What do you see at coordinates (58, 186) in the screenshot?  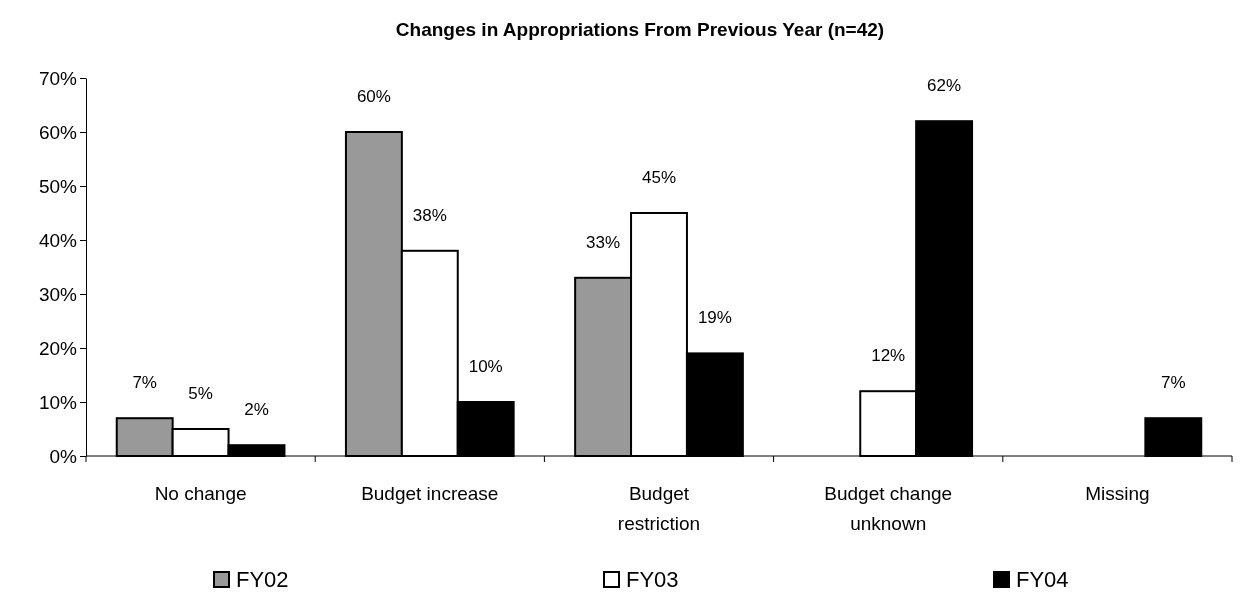 I see `y-tick-label: 50%` at bounding box center [58, 186].